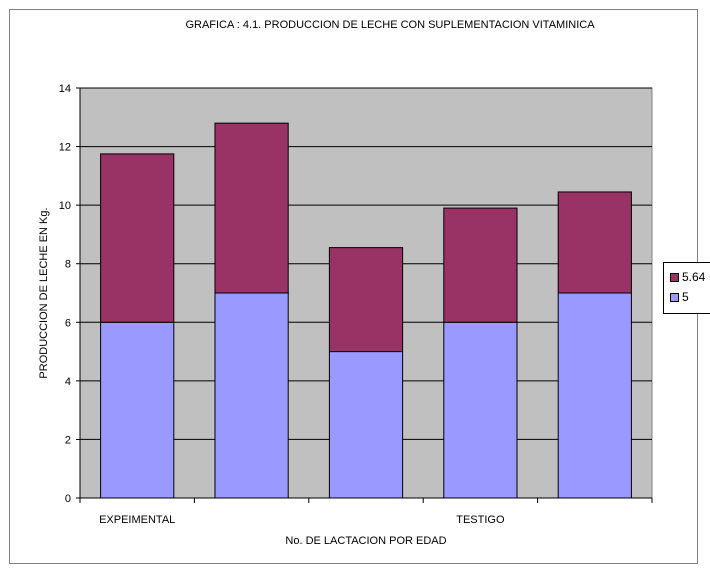 This screenshot has height=575, width=710. Describe the element at coordinates (365, 541) in the screenshot. I see `x-axis-label: No. DE LACTACION POR EDAD` at that location.